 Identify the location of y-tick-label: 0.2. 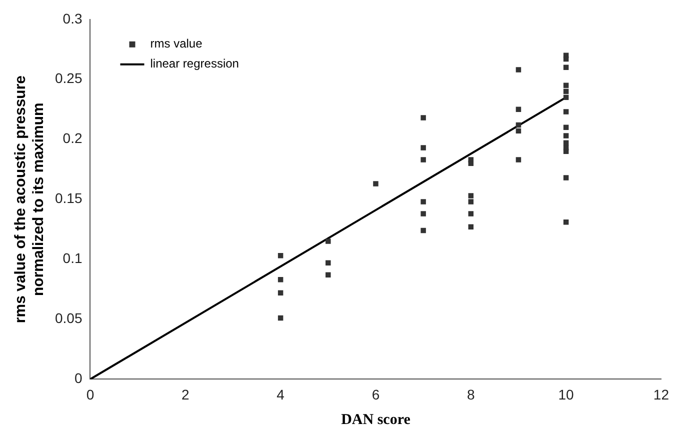
(72, 138).